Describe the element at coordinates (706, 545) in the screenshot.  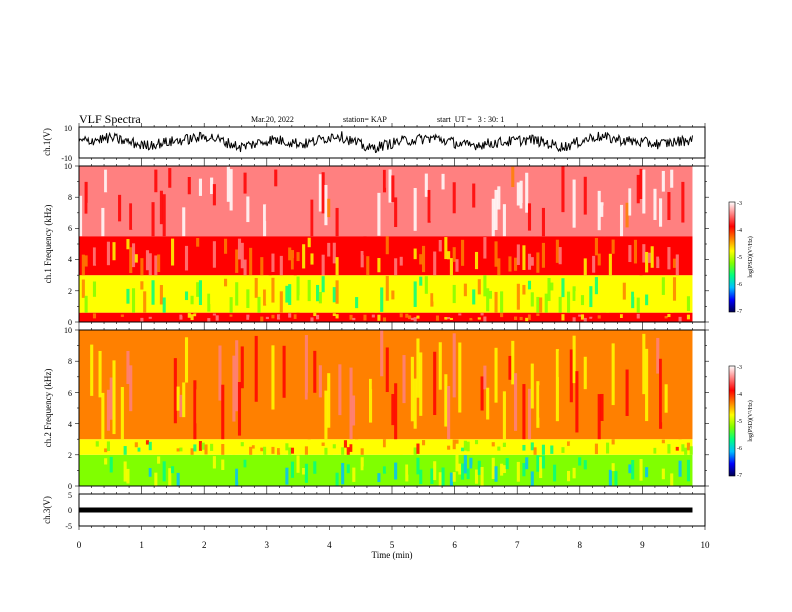
I see `xtick-10: 10` at that location.